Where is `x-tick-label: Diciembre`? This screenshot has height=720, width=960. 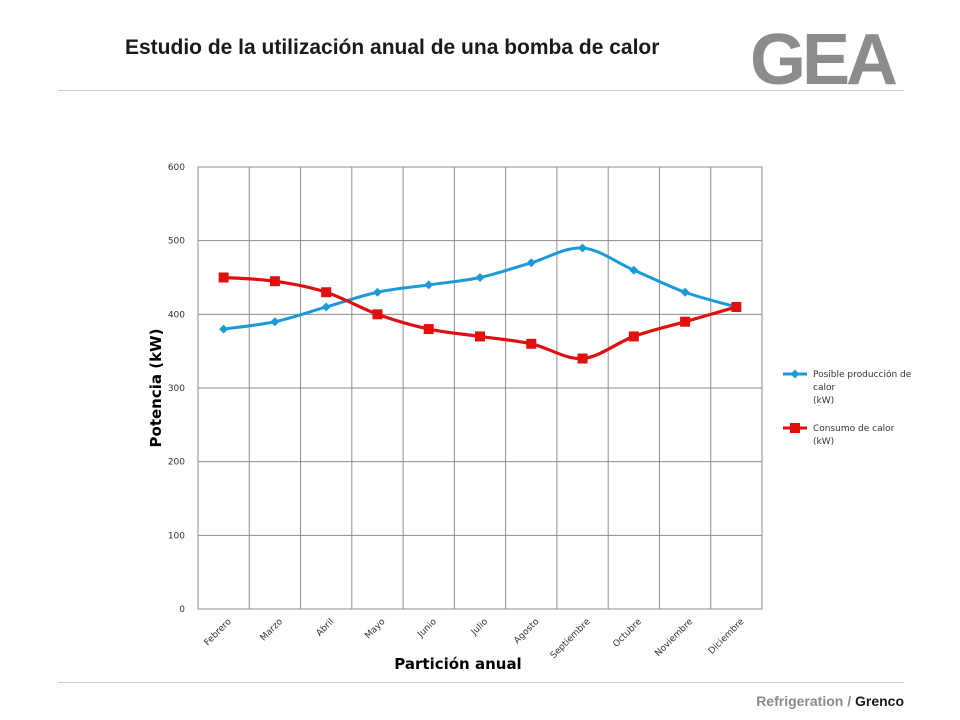
x-tick-label: Diciembre is located at coordinates (727, 637).